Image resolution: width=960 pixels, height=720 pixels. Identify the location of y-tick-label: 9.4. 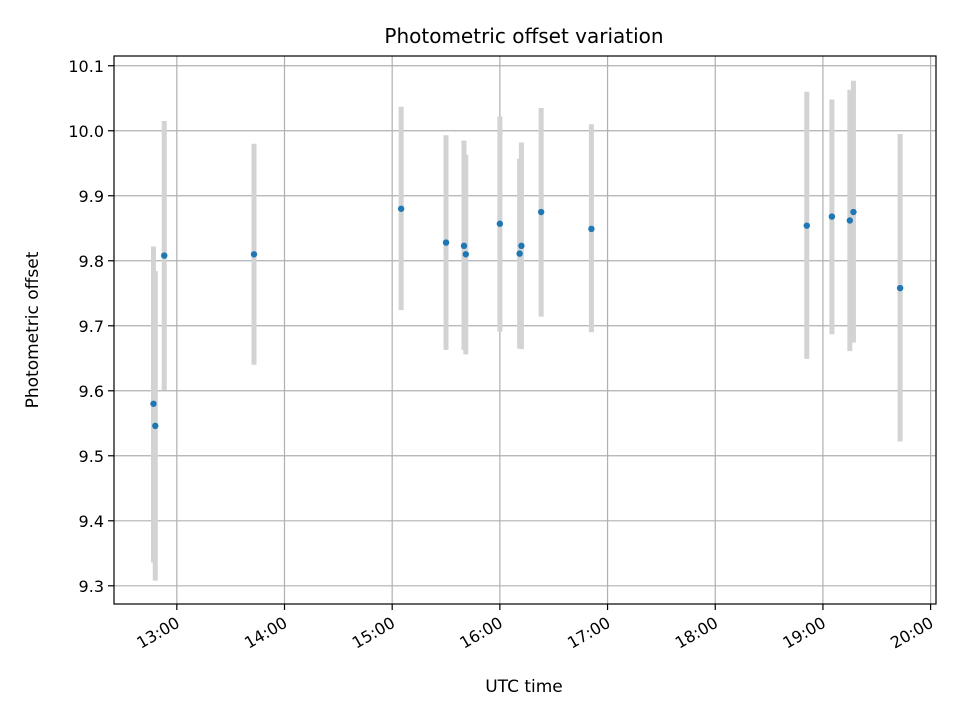
(91, 521).